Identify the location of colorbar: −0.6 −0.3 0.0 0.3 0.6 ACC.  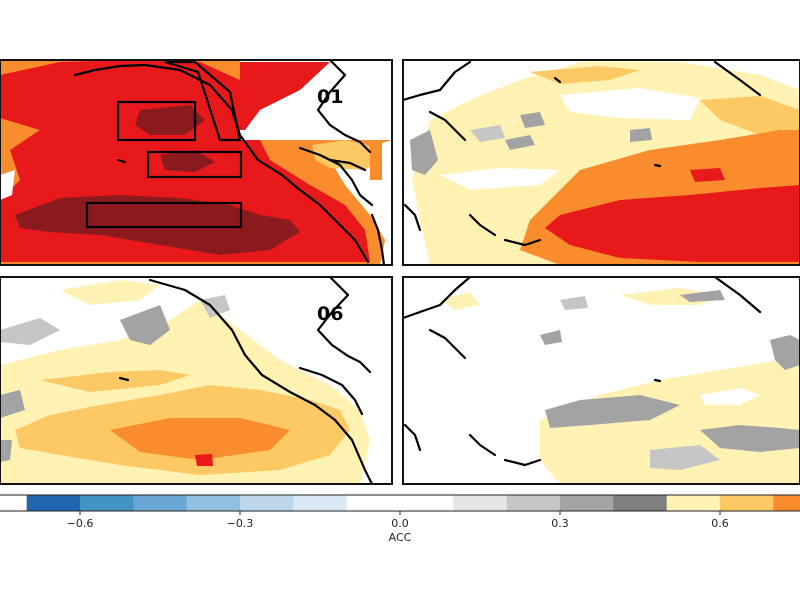
(400, 519).